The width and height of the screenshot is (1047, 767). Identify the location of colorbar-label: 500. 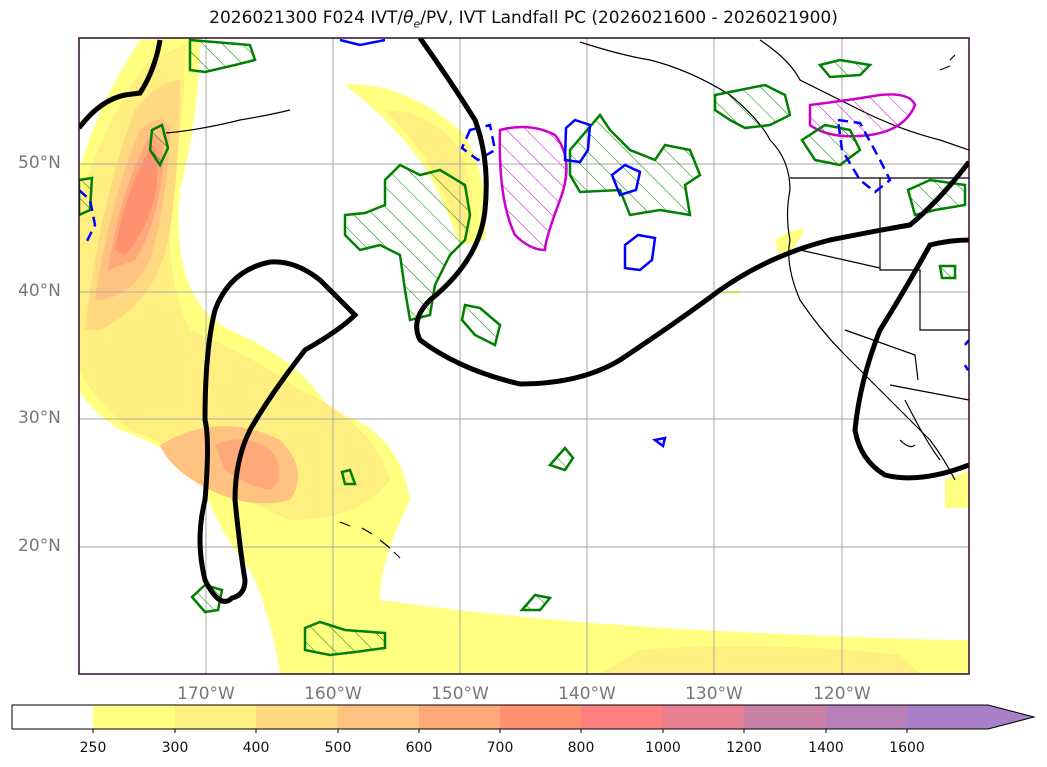
(338, 748).